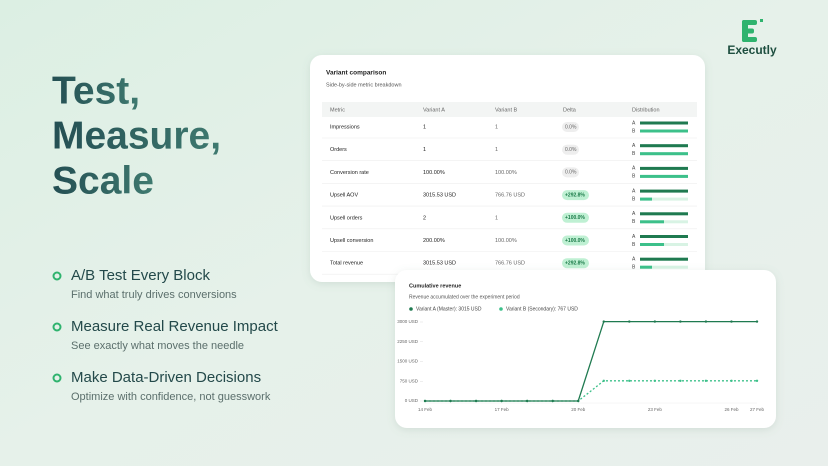 This screenshot has width=828, height=471. What do you see at coordinates (140, 275) in the screenshot?
I see `feature-title: A/B Test Every Block` at bounding box center [140, 275].